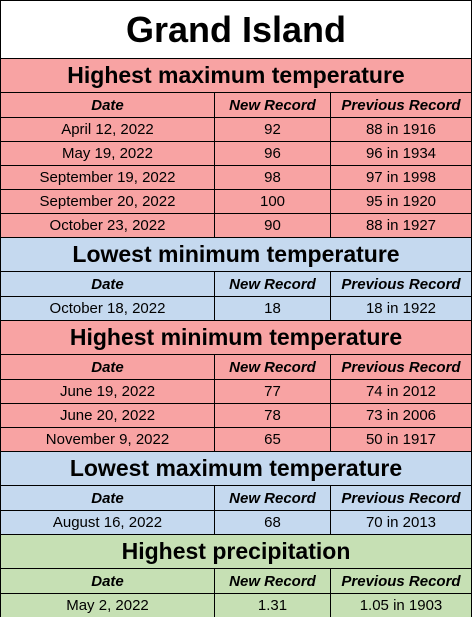 This screenshot has width=472, height=617. What do you see at coordinates (236, 337) in the screenshot?
I see `section-heading: Highest minimum temperature` at bounding box center [236, 337].